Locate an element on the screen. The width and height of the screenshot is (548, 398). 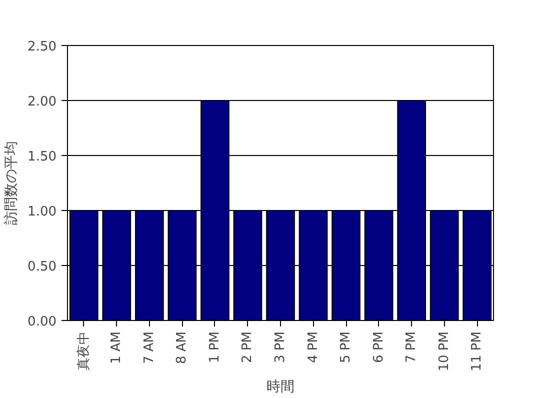
x-tick-label: 1 PM is located at coordinates (214, 347).